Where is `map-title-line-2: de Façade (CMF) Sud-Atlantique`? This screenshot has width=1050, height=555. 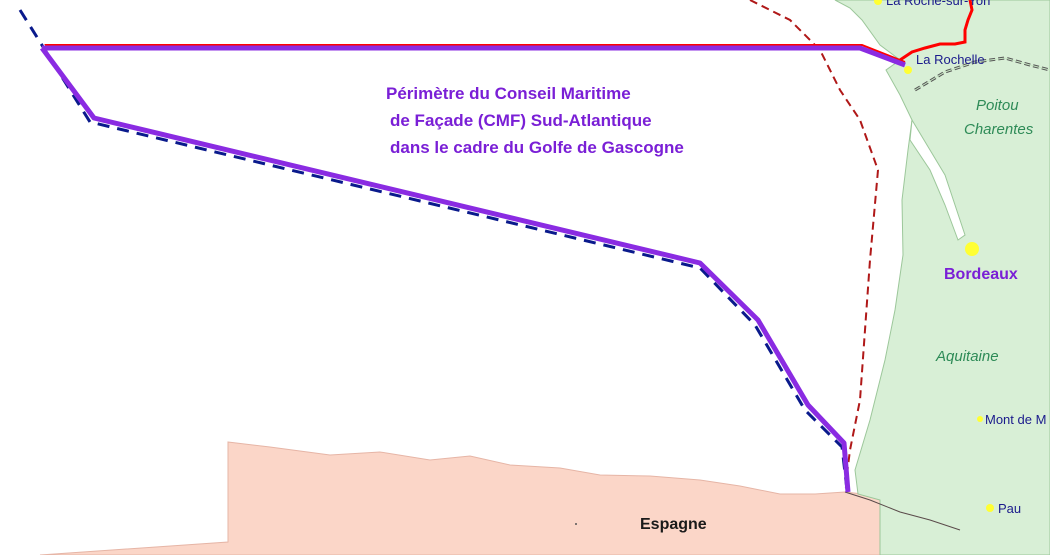
map-title-line-2: de Façade (CMF) Sud-Atlantique is located at coordinates (521, 120).